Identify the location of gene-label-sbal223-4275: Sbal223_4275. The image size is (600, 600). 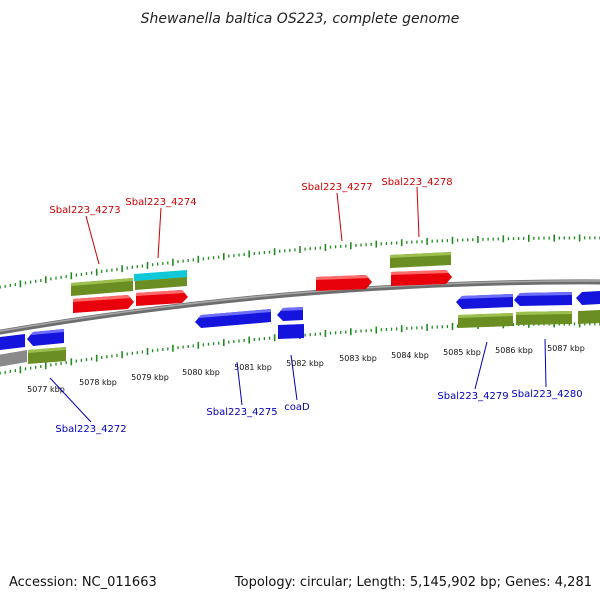
(241, 412).